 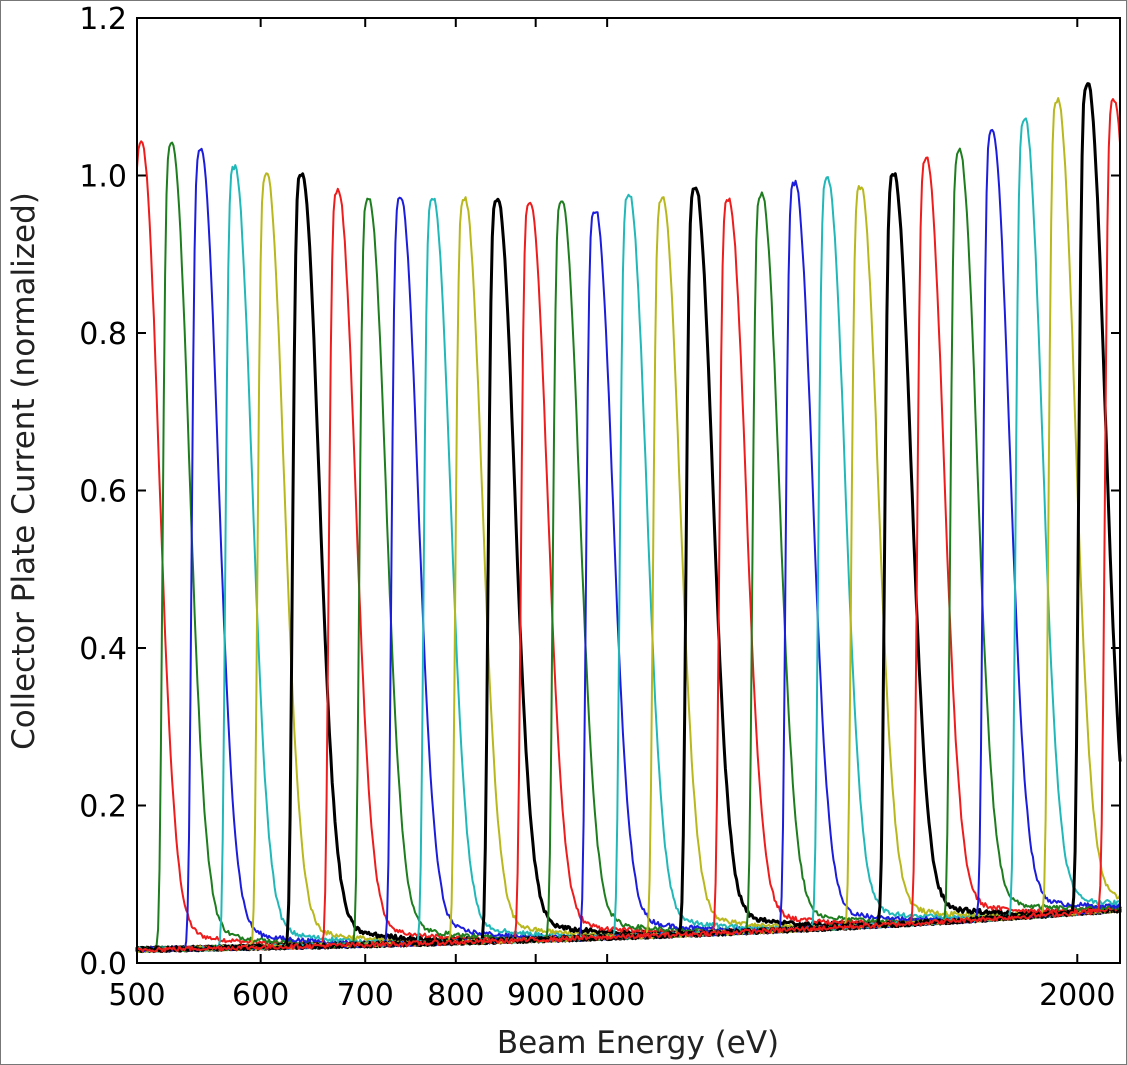 I want to click on y-tick-label: 1.0, so click(x=103, y=177).